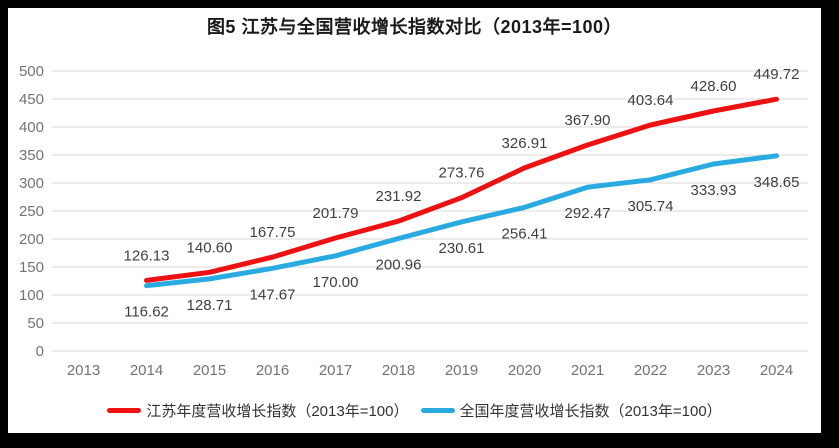 This screenshot has height=448, width=839. Describe the element at coordinates (146, 370) in the screenshot. I see `x-axis-tick-label: 2014` at that location.